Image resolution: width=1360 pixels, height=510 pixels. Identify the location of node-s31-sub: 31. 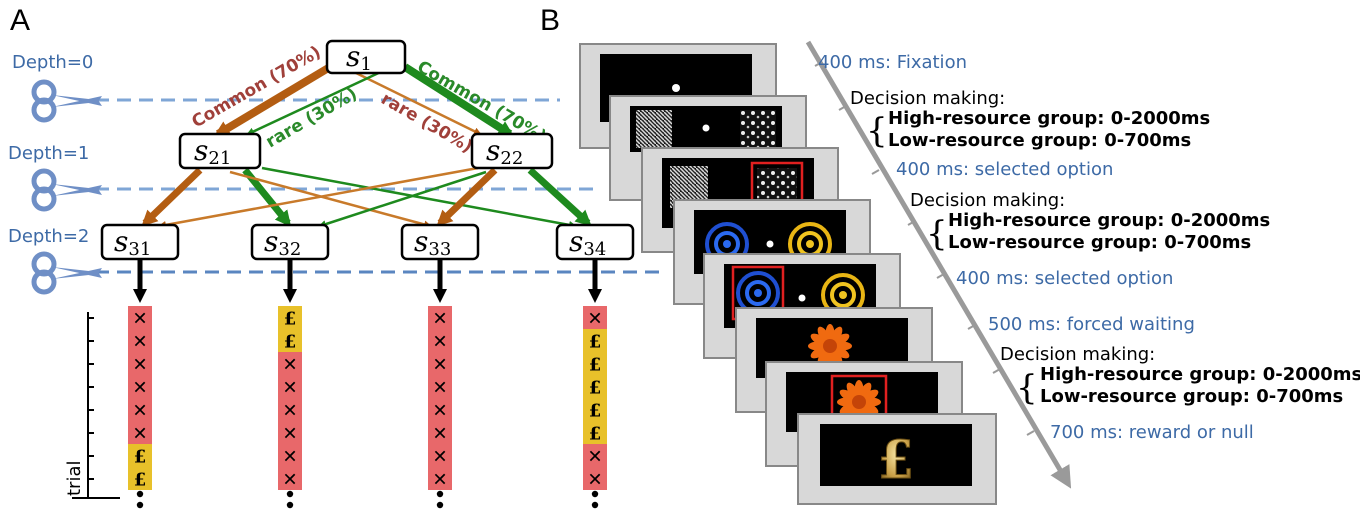
(139, 249).